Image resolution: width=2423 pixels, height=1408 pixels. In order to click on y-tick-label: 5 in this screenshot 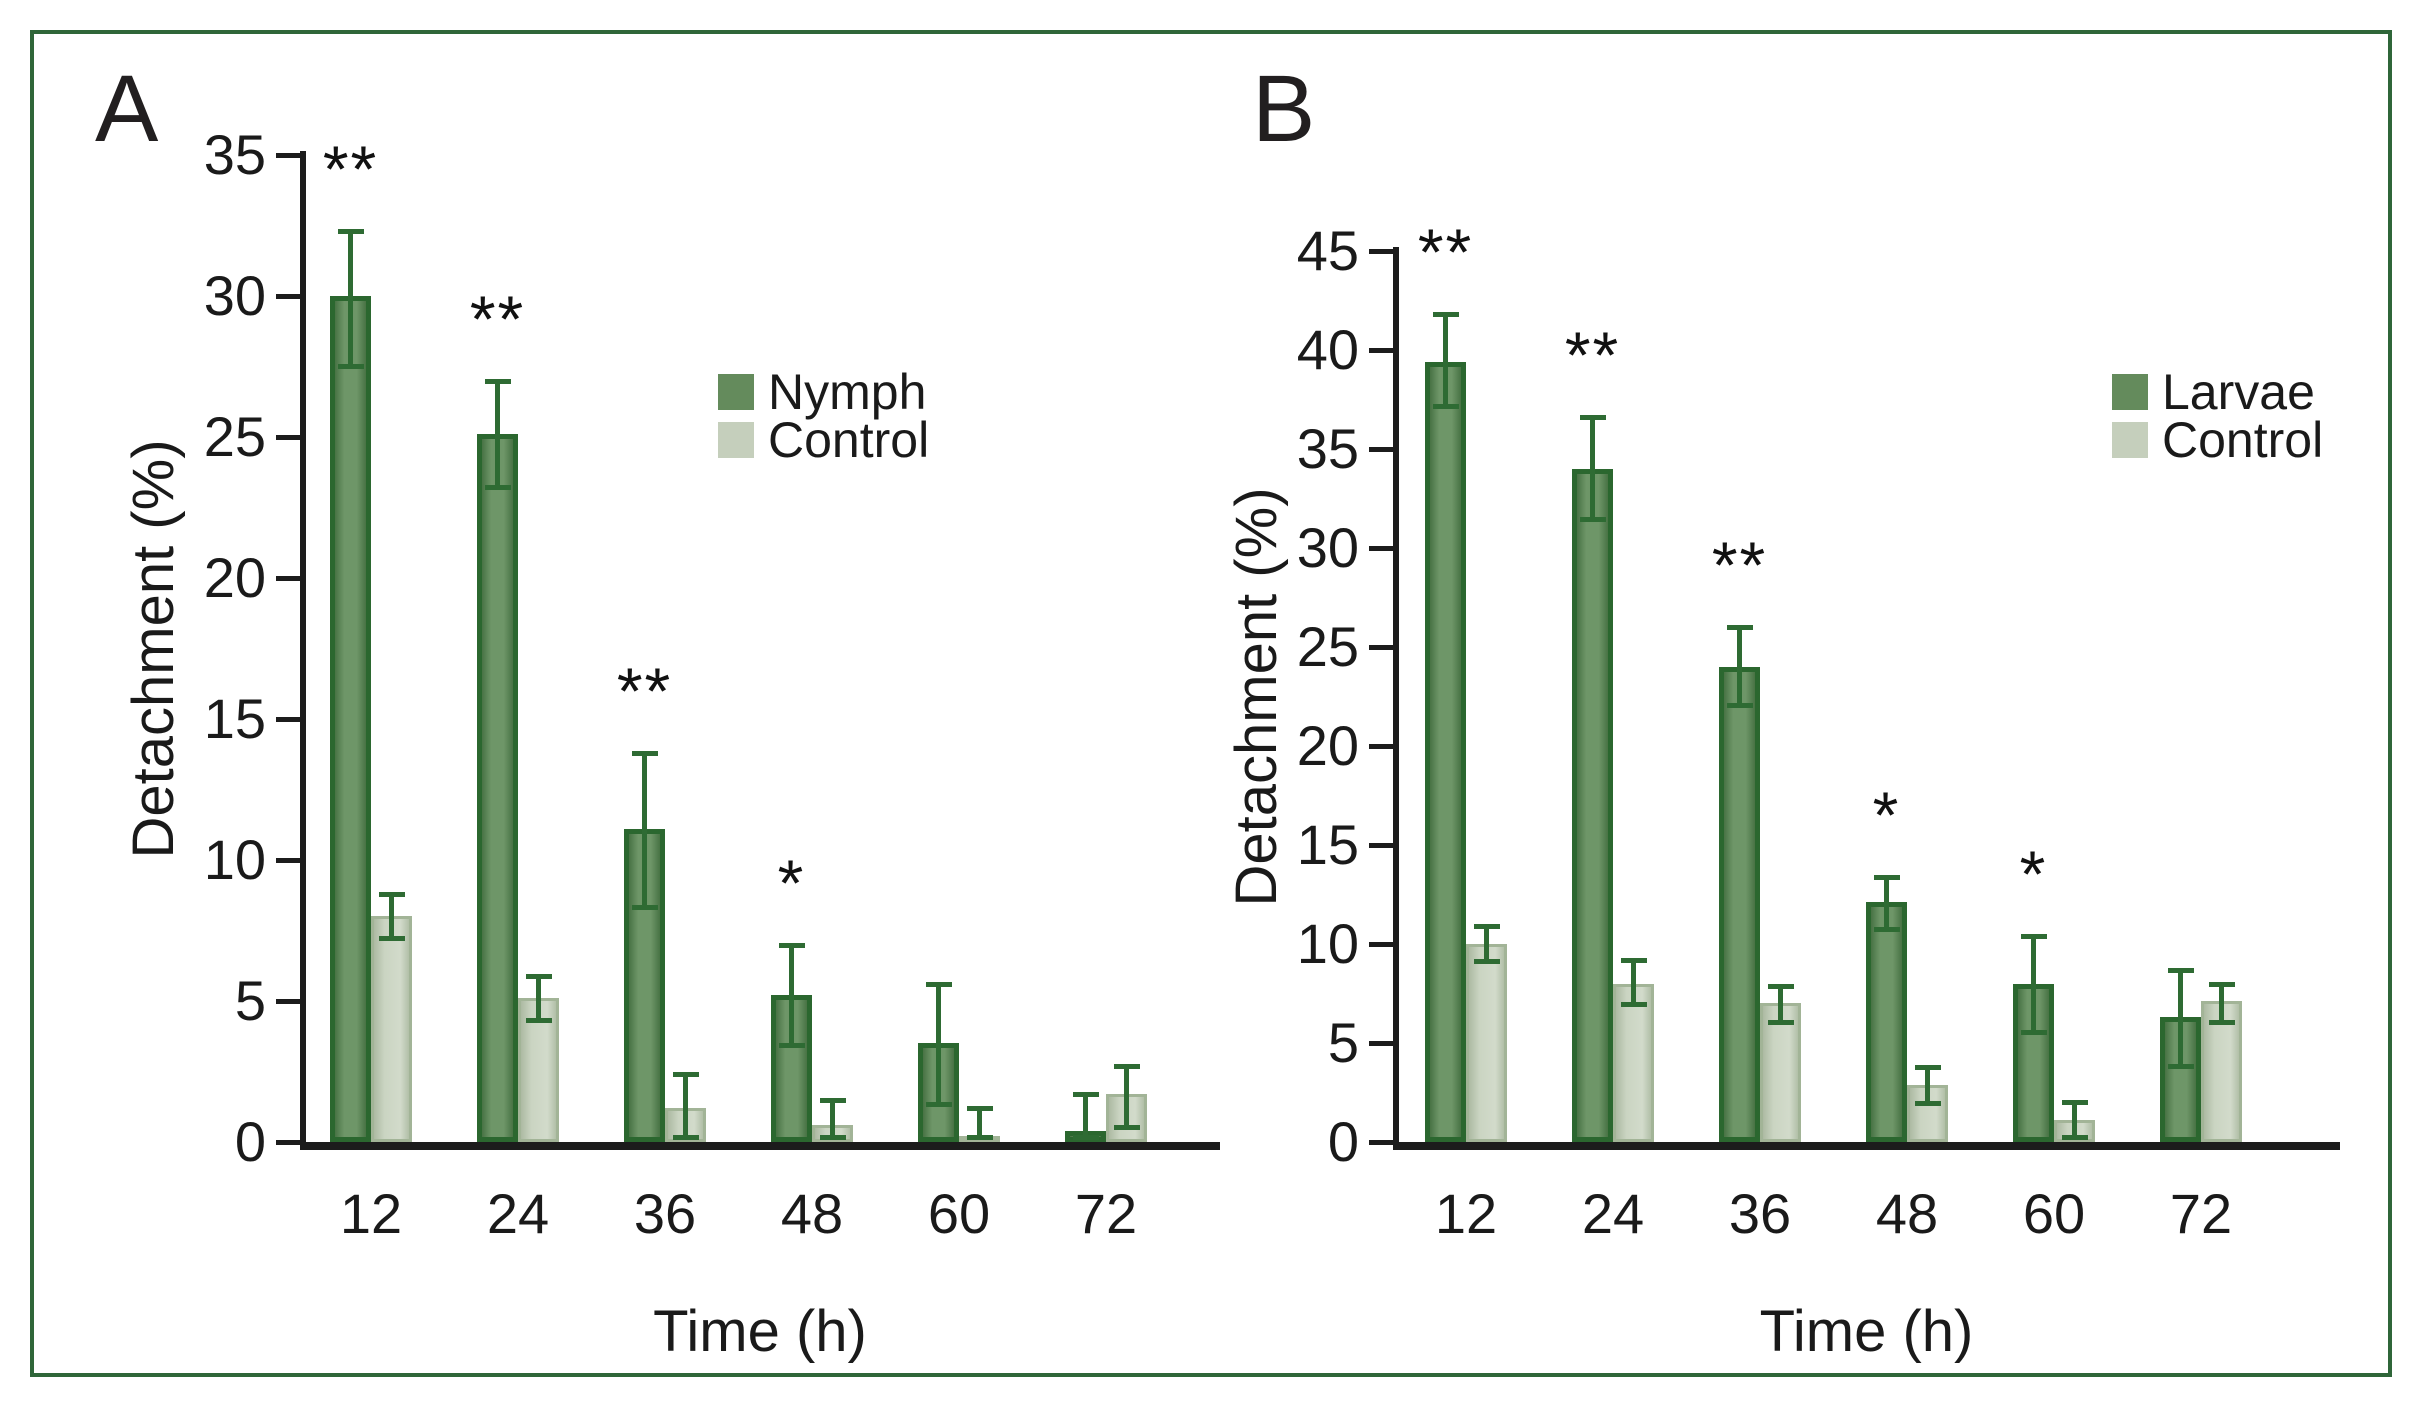, I will do `click(1343, 1042)`.